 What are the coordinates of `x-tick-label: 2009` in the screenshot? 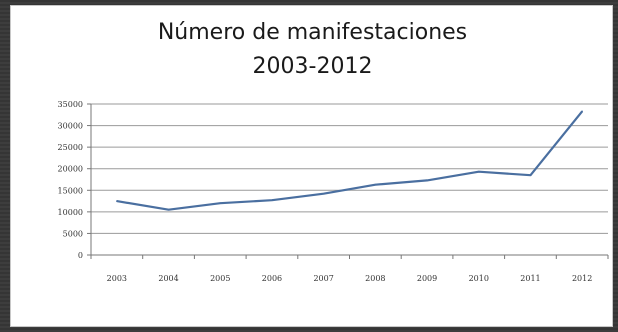 It's located at (427, 278).